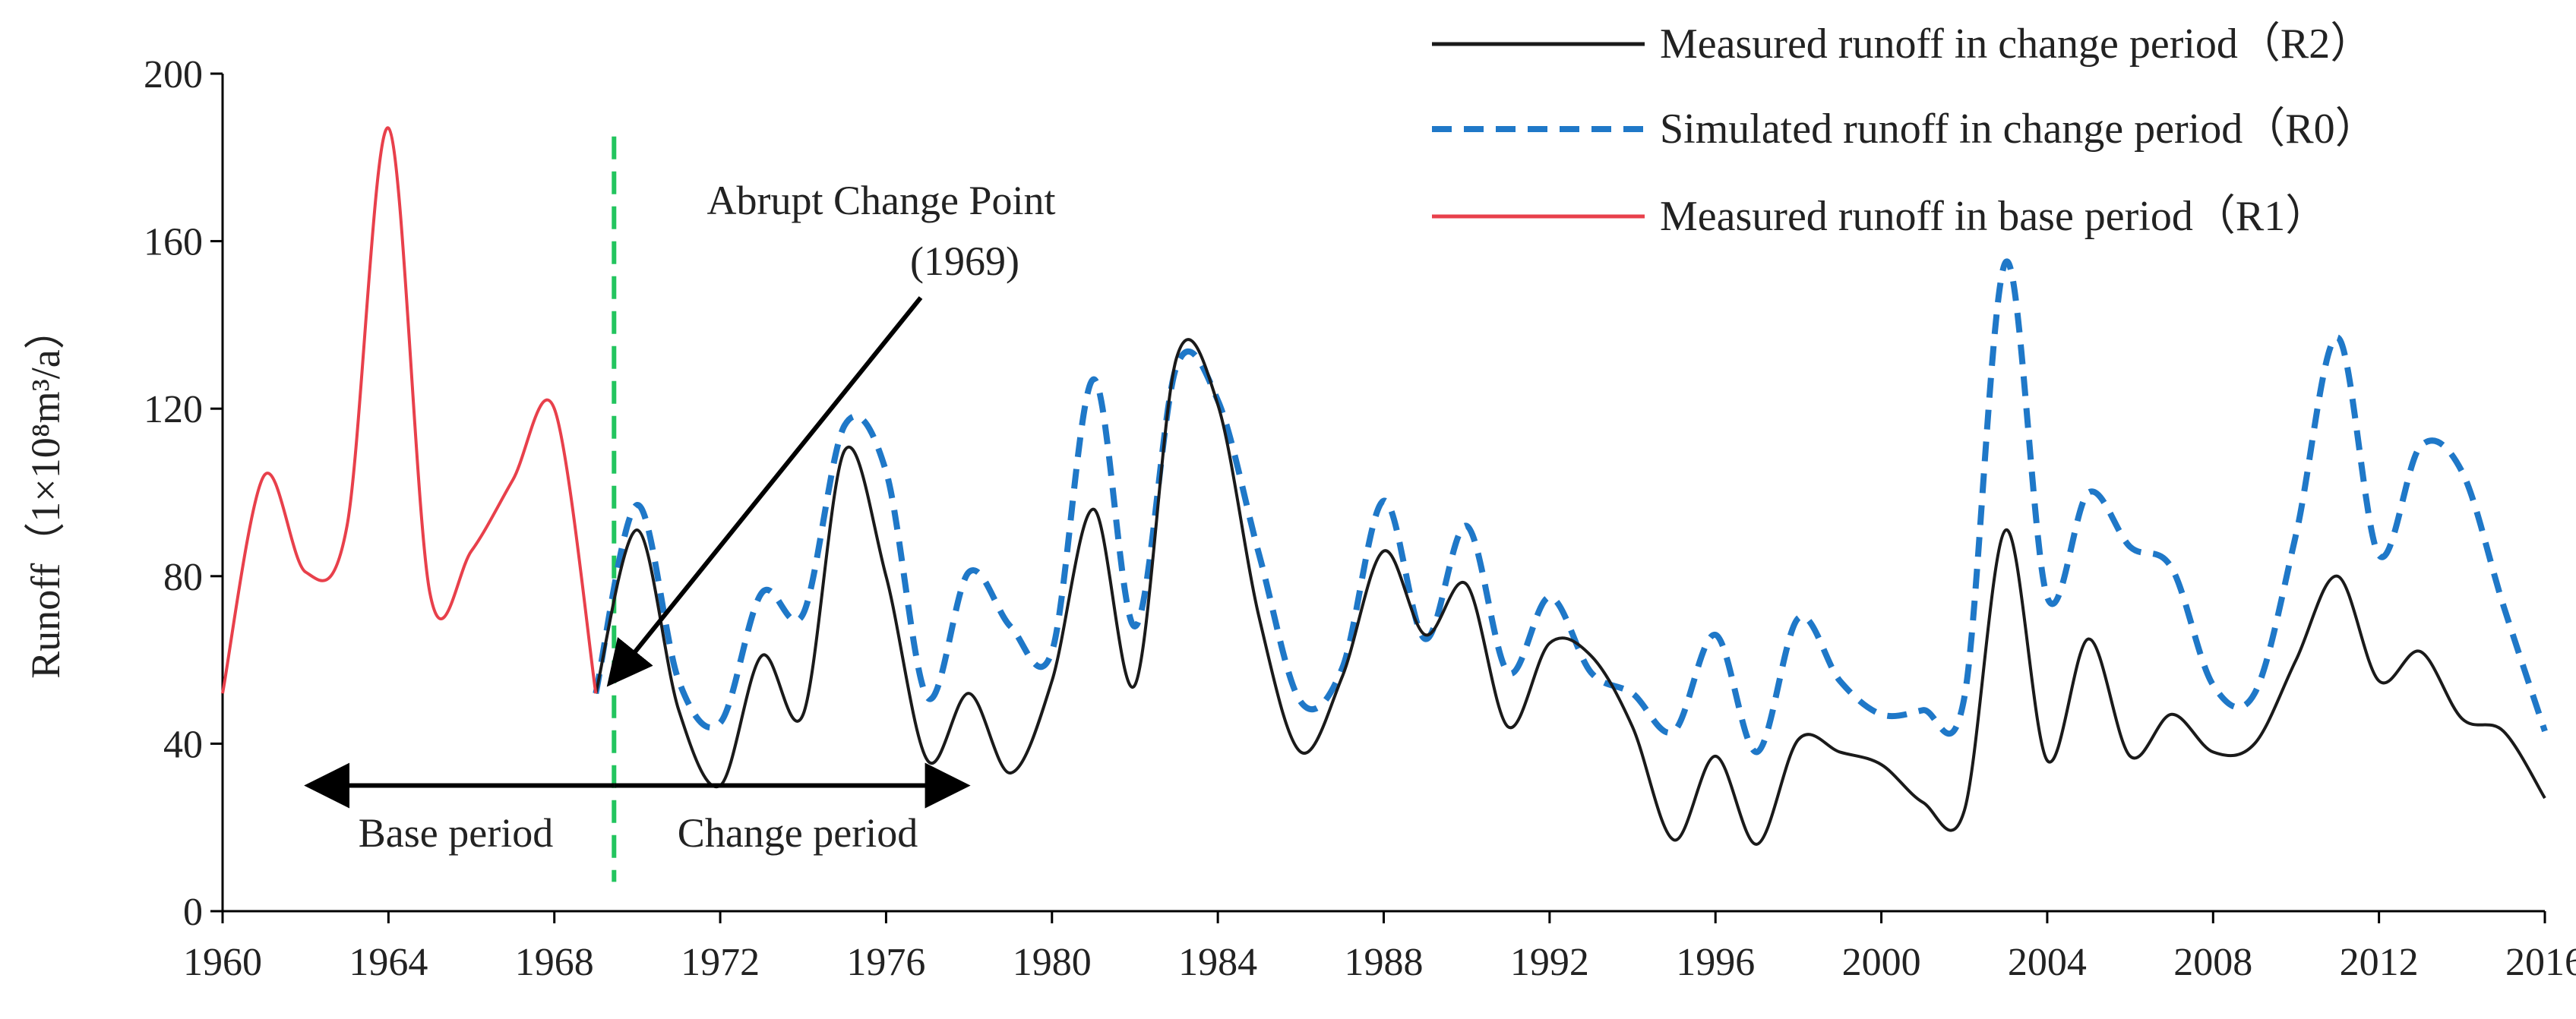 Image resolution: width=2576 pixels, height=1019 pixels. Describe the element at coordinates (173, 409) in the screenshot. I see `y-tick-label: 120` at that location.